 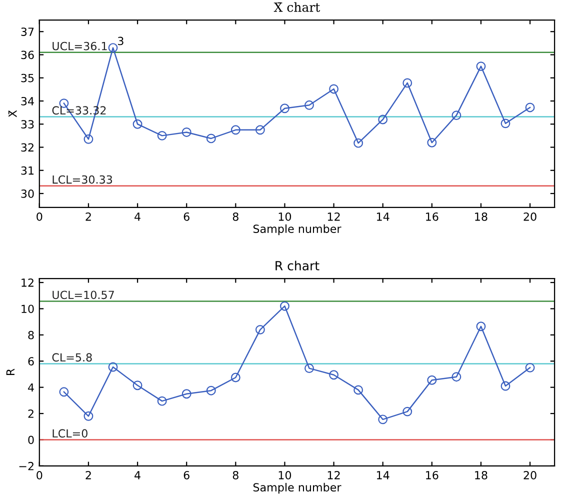 What do you see at coordinates (27, 101) in the screenshot?
I see `y-tick-label: 34` at bounding box center [27, 101].